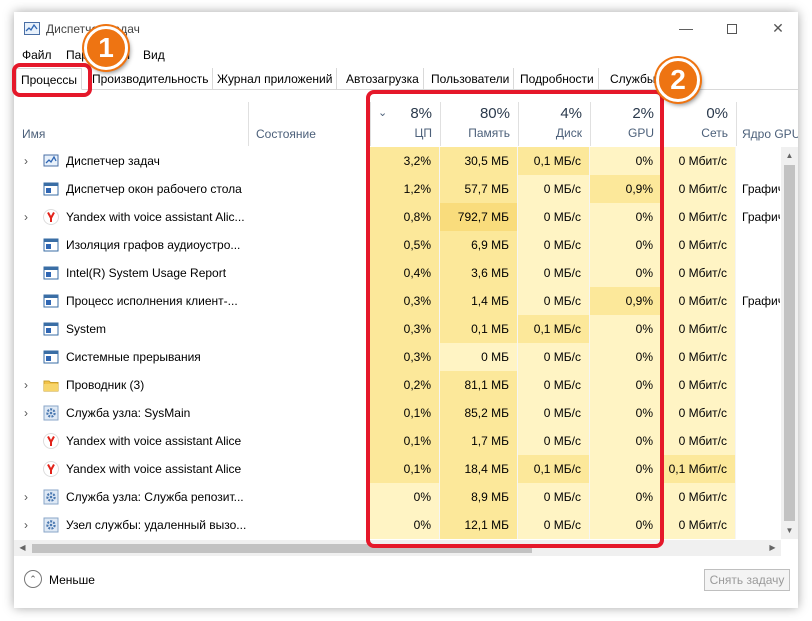  I want to click on cpu-cell: 1,2%, so click(405, 189).